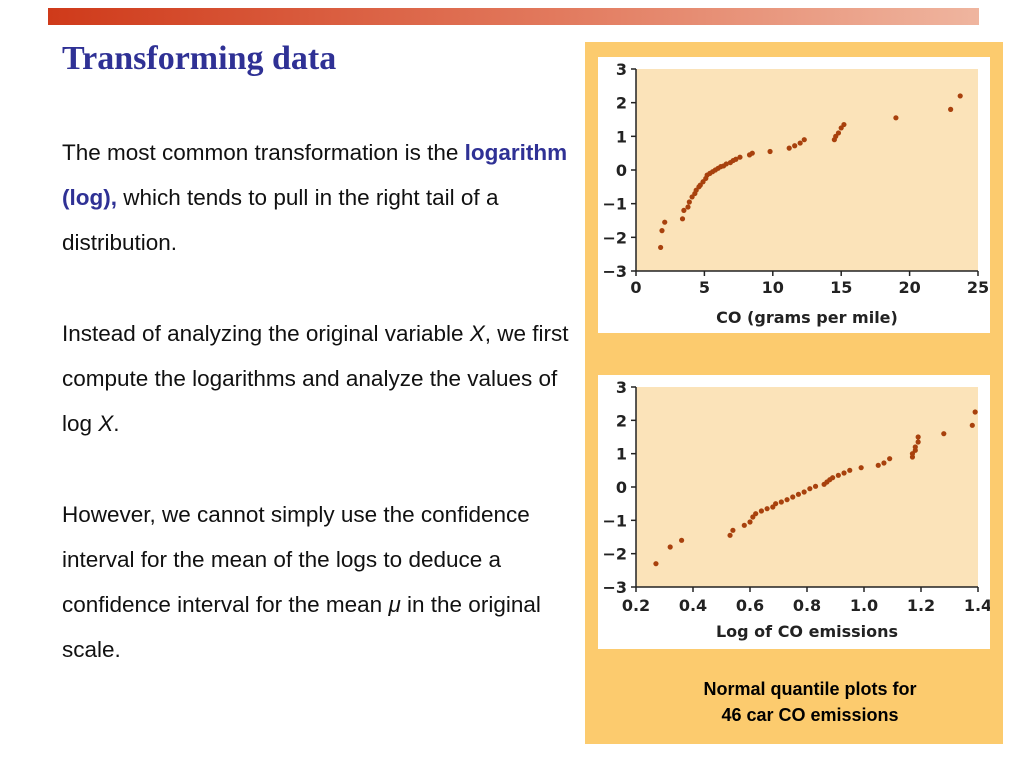 This screenshot has width=1024, height=768. Describe the element at coordinates (864, 605) in the screenshot. I see `log-co-plot-x-tick-label: 1.0` at that location.